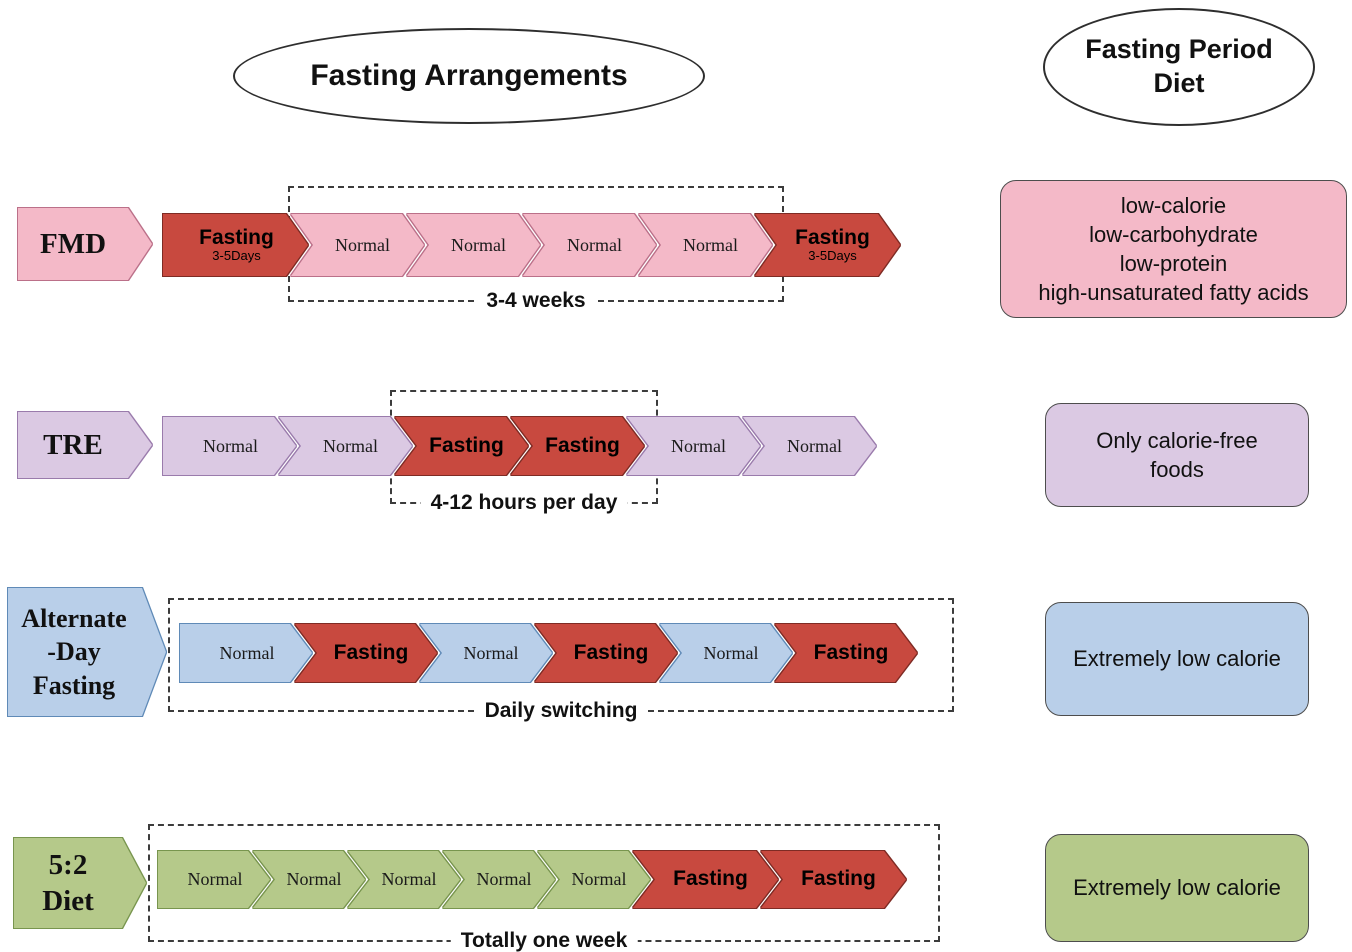 This screenshot has height=952, width=1352. Describe the element at coordinates (1179, 83) in the screenshot. I see `diet-title-line2: Diet` at that location.